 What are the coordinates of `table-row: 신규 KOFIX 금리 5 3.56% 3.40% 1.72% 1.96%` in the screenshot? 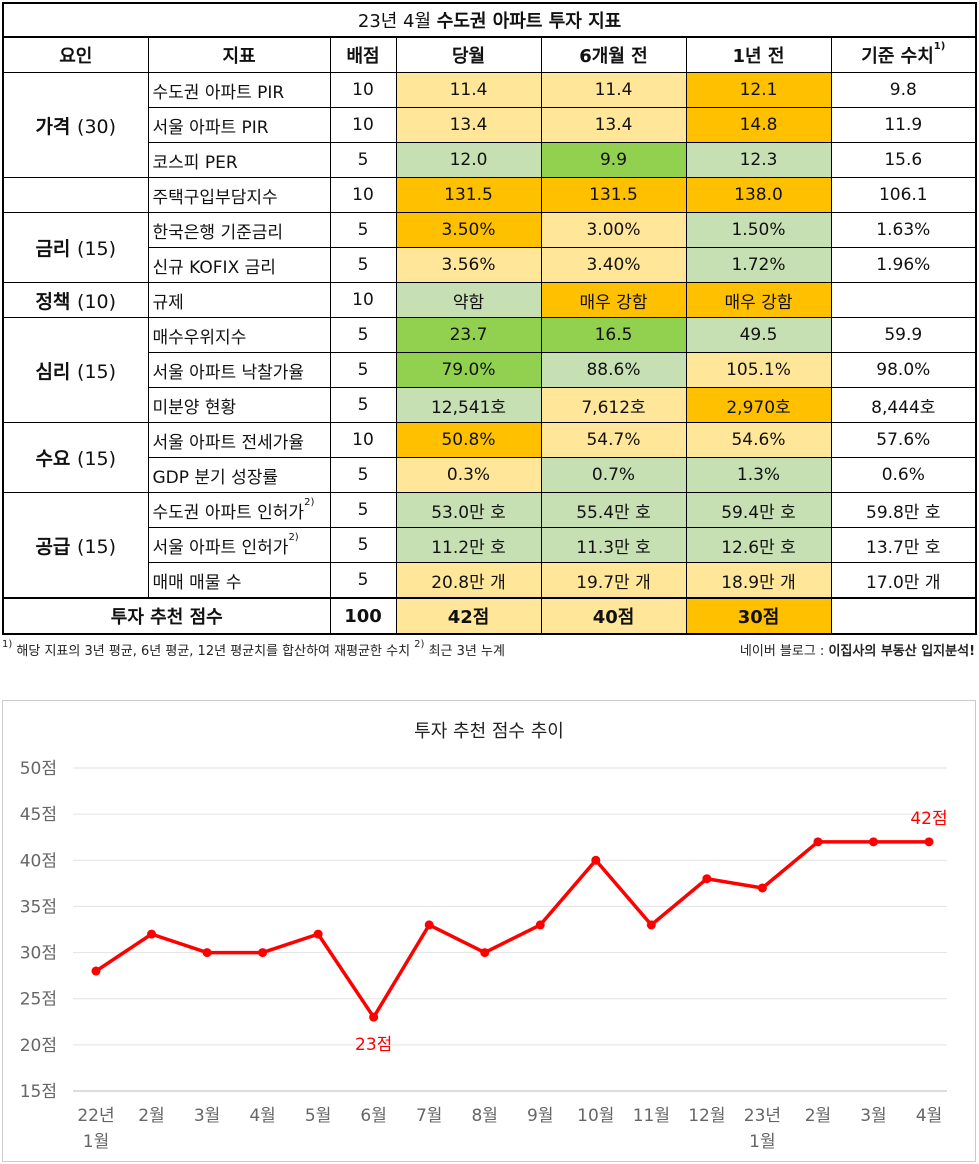 It's located at (490, 265).